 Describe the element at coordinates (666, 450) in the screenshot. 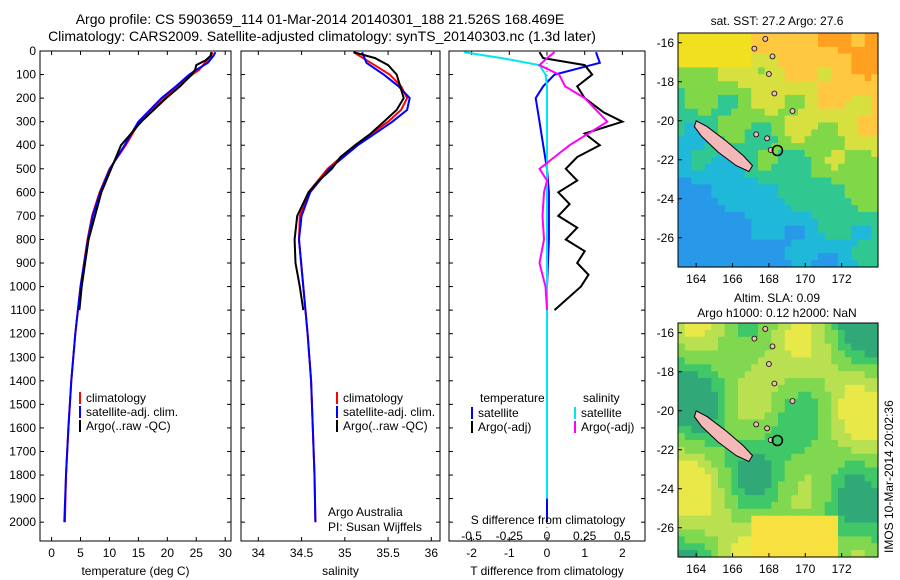

I see `y-tick-label: -22` at that location.